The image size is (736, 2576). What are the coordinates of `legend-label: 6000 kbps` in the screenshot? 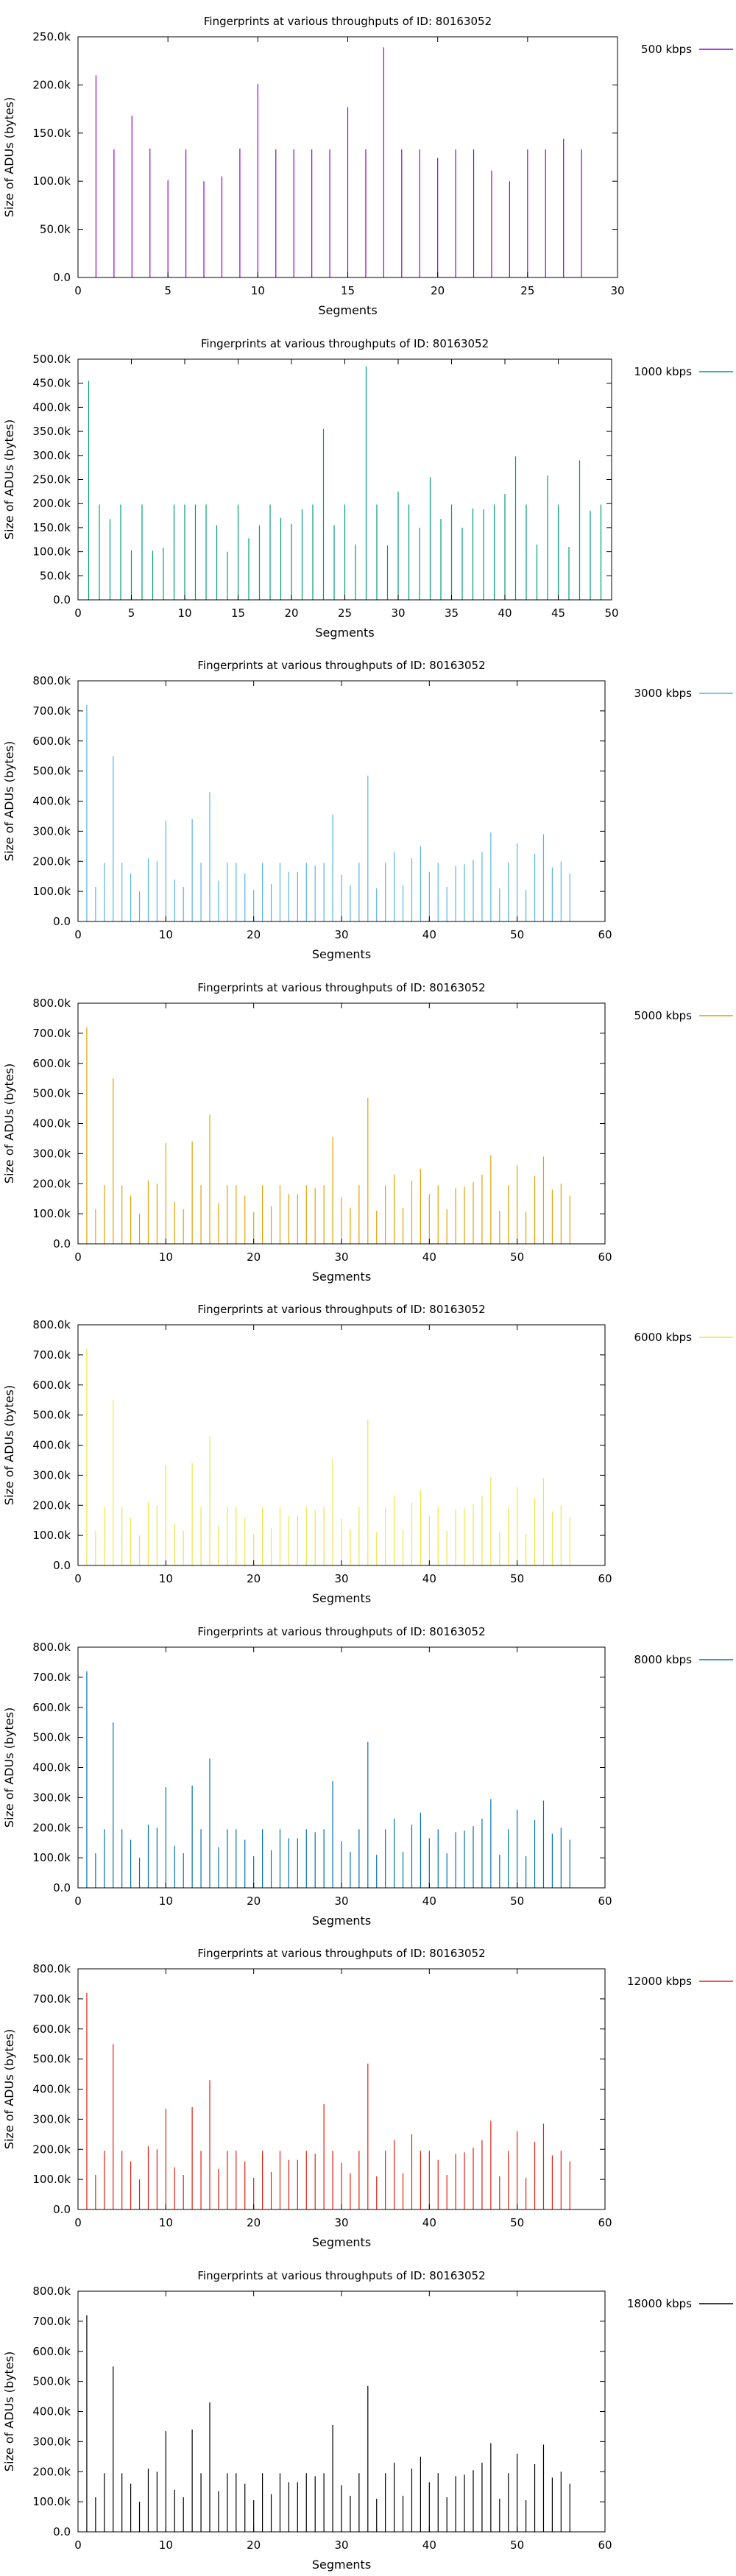 It's located at (663, 1337).